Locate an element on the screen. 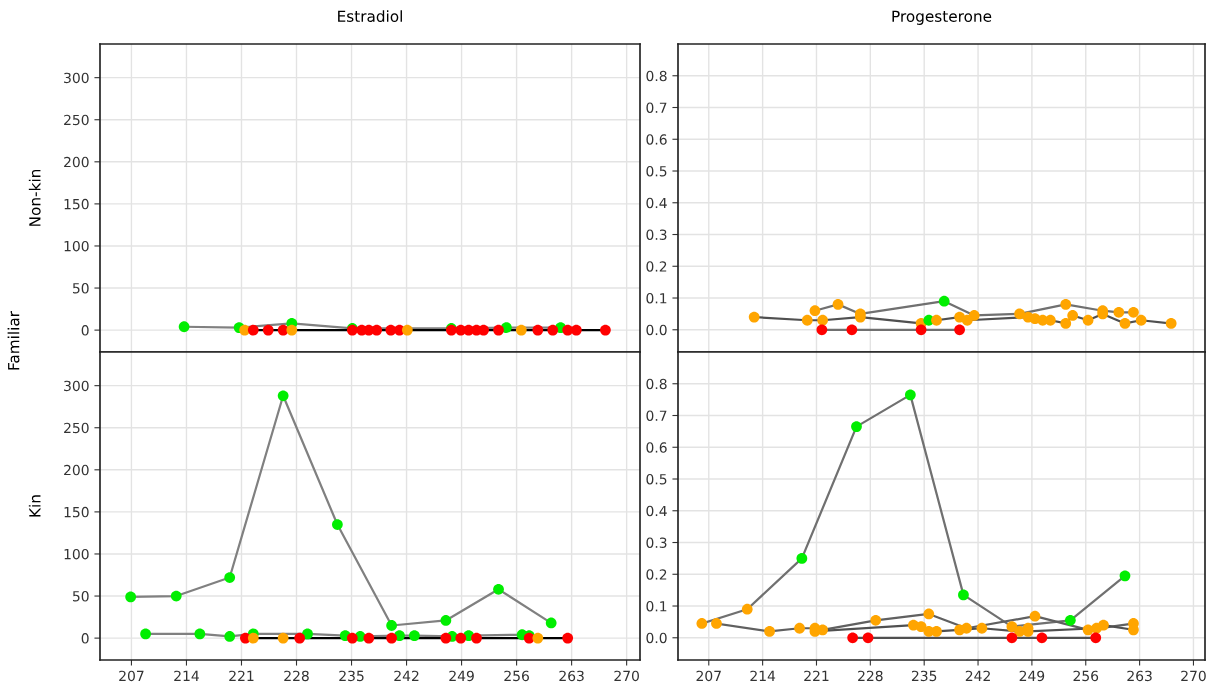  y-tick-label: 300 is located at coordinates (76, 386).